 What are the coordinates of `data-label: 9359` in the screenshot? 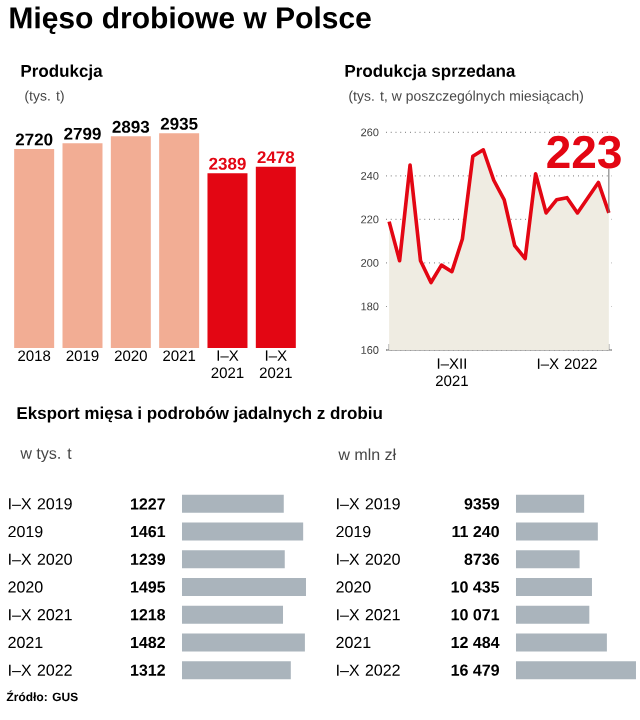 It's located at (481, 504).